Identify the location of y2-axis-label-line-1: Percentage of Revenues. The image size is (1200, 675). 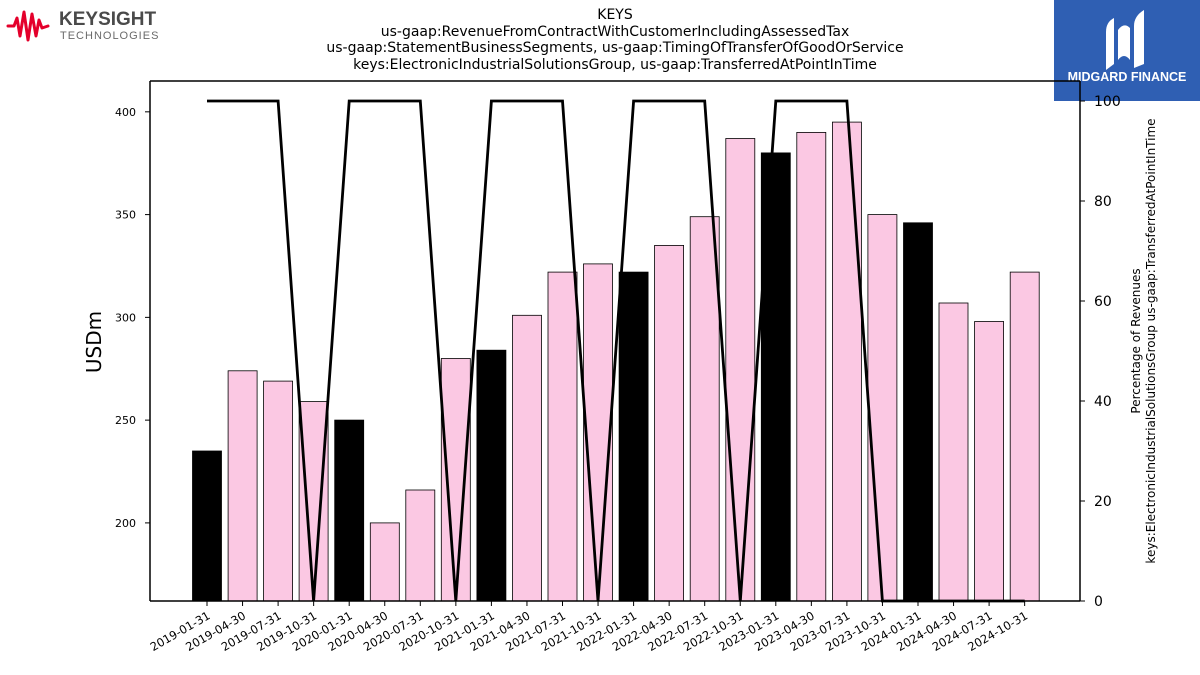
(1136, 340).